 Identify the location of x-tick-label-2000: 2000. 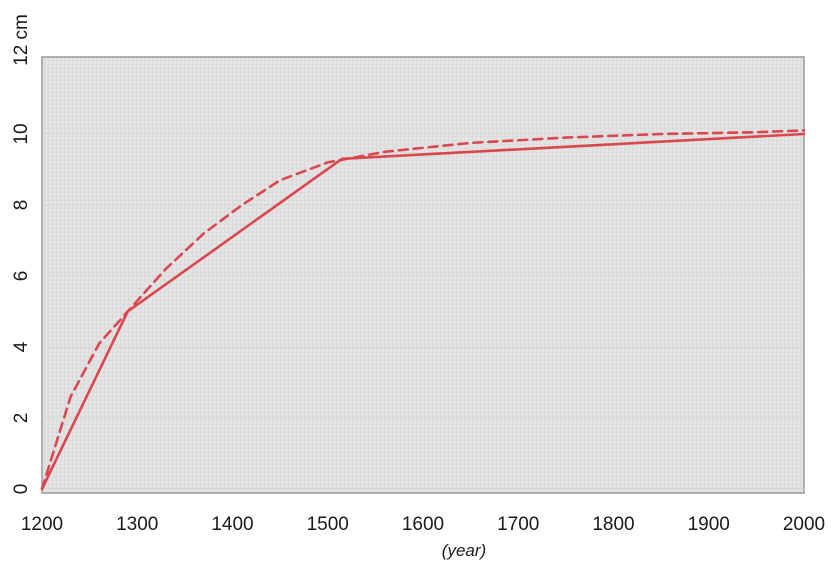
(804, 524).